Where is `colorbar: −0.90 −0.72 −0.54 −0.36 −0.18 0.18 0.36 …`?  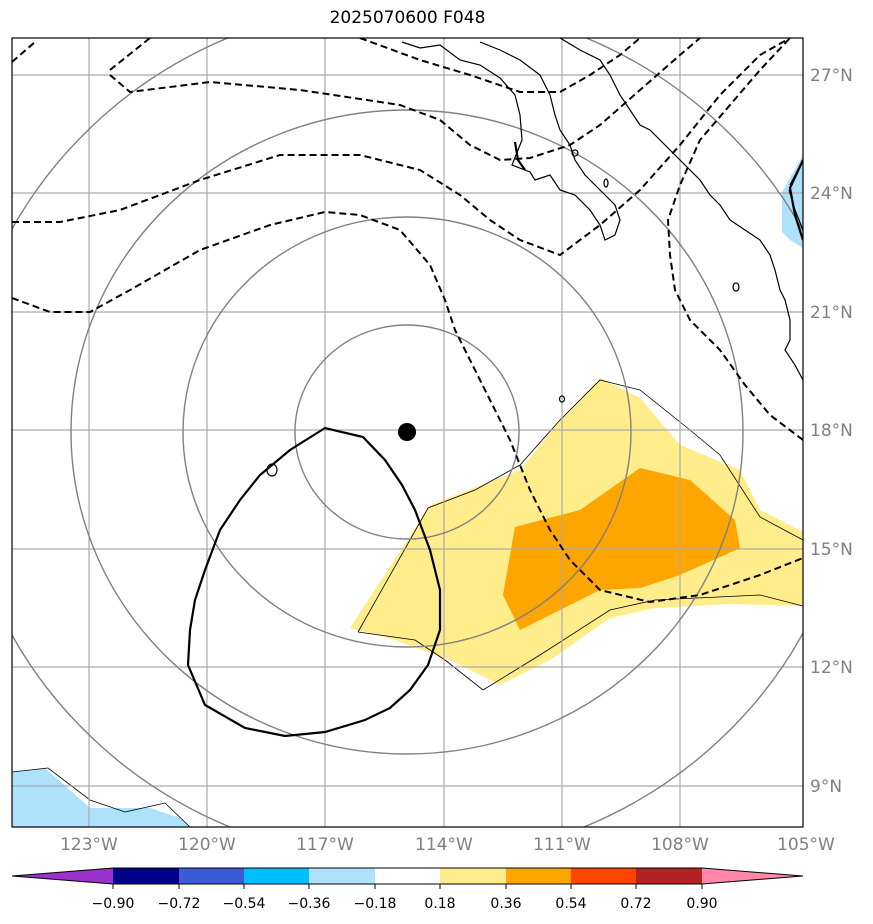 colorbar: −0.90 −0.72 −0.54 −0.36 −0.18 0.18 0.36 … is located at coordinates (407, 889).